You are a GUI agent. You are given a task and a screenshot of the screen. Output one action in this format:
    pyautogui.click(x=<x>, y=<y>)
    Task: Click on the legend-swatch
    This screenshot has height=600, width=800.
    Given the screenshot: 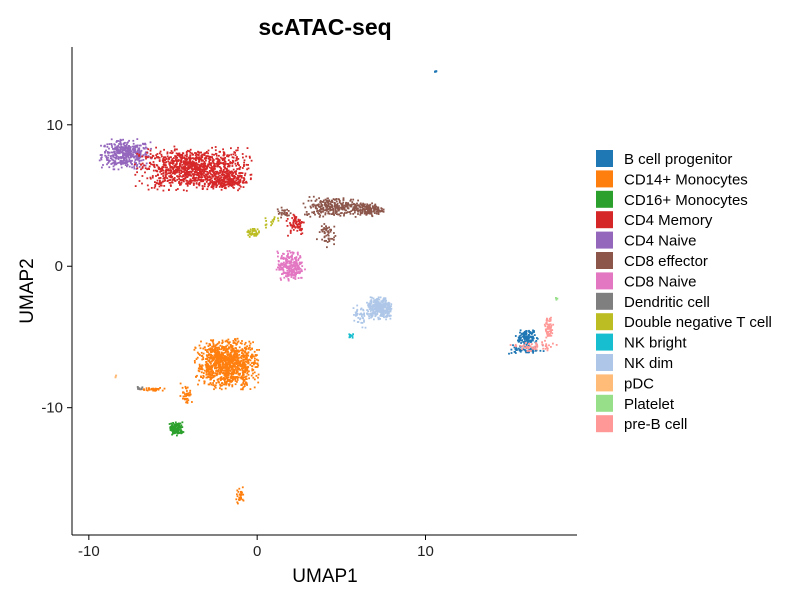 What is the action you would take?
    pyautogui.click(x=604, y=301)
    